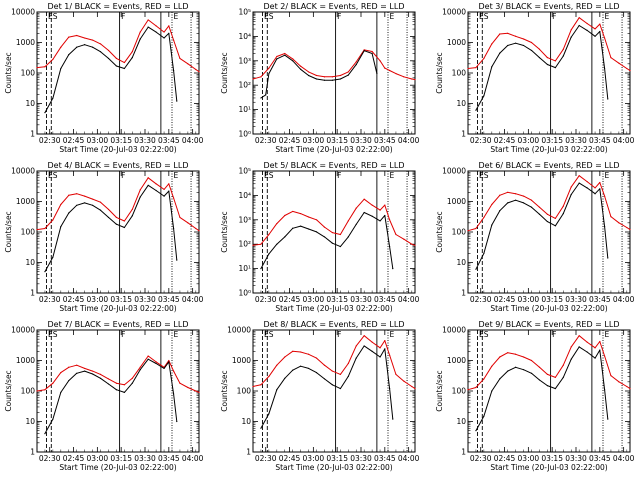 This screenshot has width=640, height=480. Describe the element at coordinates (244, 244) in the screenshot. I see `y-tick-label: 10²` at that location.